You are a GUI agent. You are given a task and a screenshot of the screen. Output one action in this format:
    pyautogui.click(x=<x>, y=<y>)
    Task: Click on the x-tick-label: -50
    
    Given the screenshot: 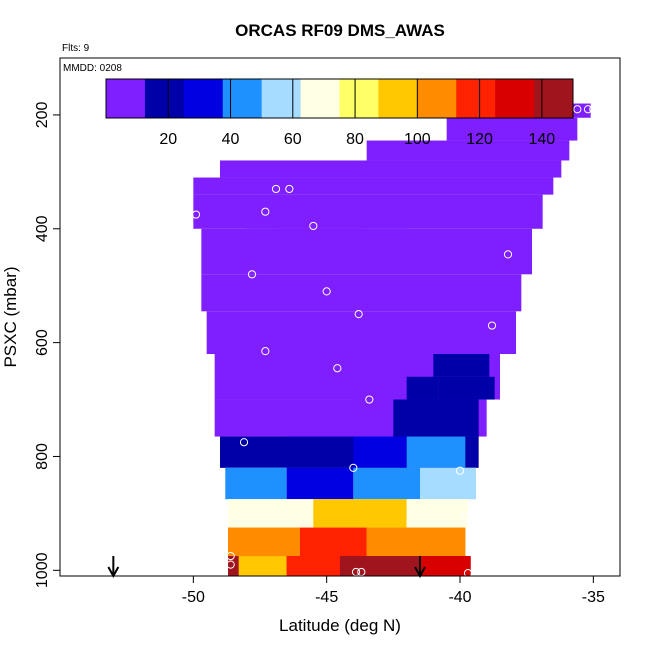 What is the action you would take?
    pyautogui.click(x=193, y=597)
    